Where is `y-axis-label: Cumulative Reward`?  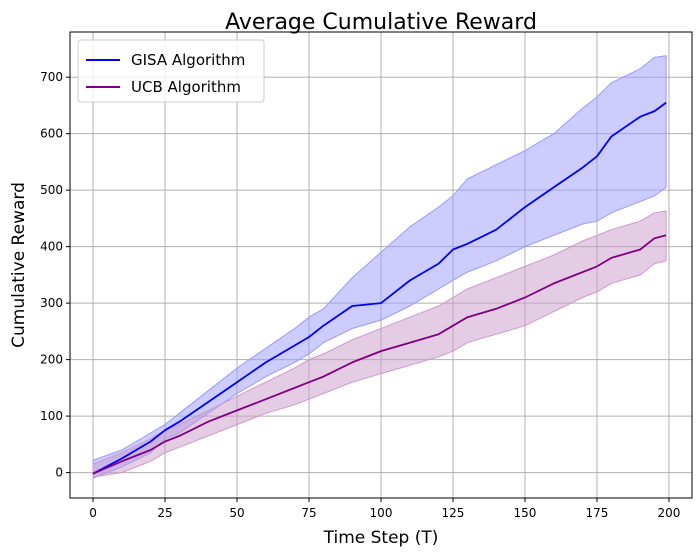 y-axis-label: Cumulative Reward is located at coordinates (19, 265).